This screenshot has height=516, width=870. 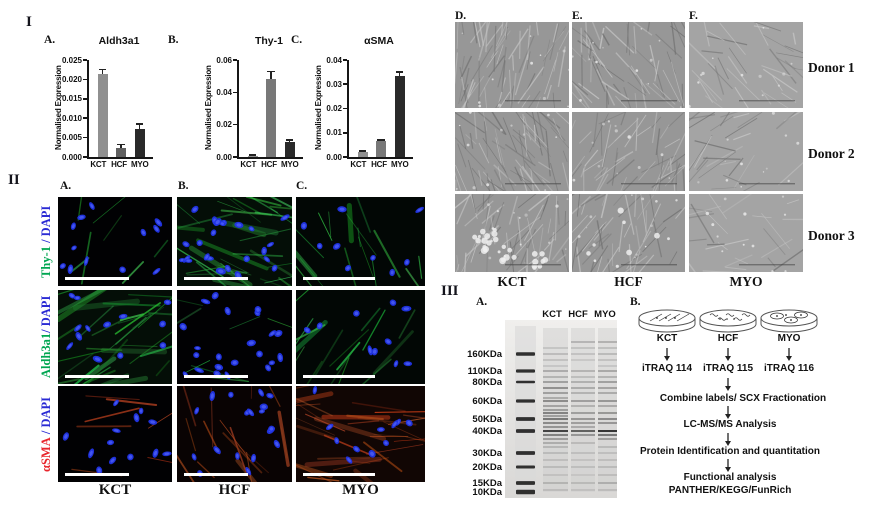 What do you see at coordinates (747, 235) in the screenshot?
I see `phase-image-donor3-myo` at bounding box center [747, 235].